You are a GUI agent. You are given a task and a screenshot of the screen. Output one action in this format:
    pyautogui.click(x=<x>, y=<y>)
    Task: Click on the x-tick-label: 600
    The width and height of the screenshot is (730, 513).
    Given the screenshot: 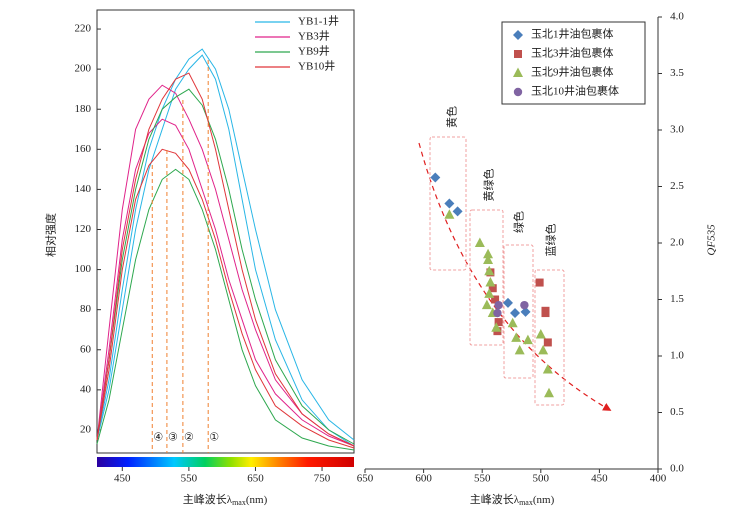 What is the action you would take?
    pyautogui.click(x=423, y=479)
    